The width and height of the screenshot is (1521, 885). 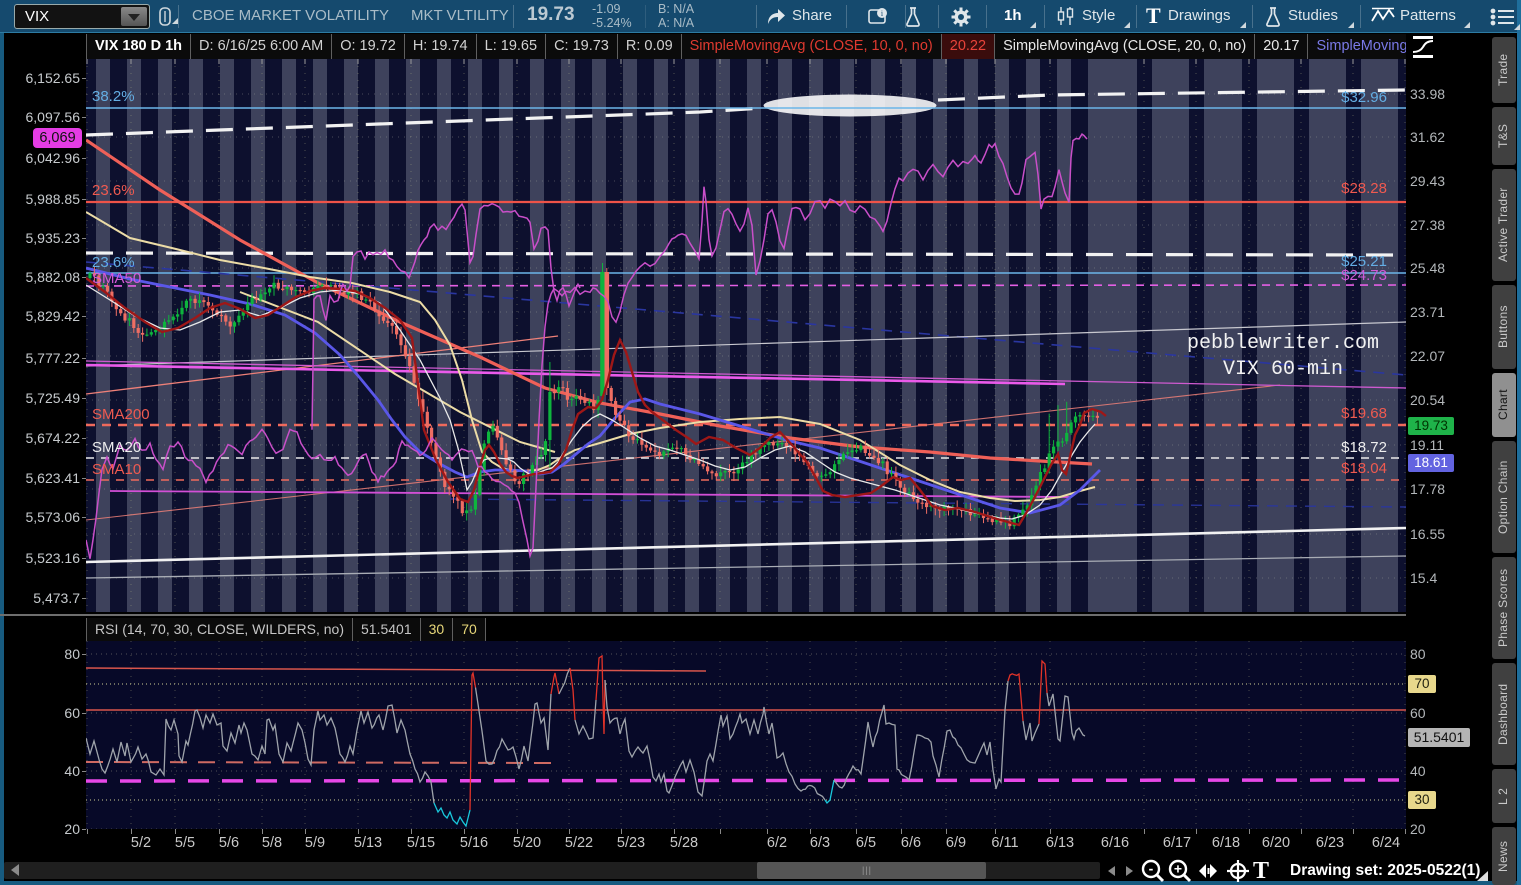 What do you see at coordinates (116, 469) in the screenshot?
I see `svg-text: SMA10` at bounding box center [116, 469].